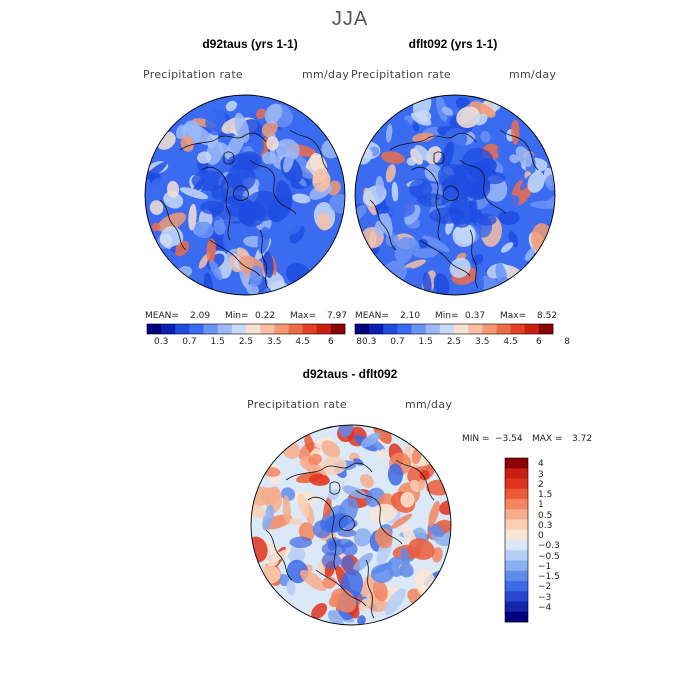 The image size is (700, 700). What do you see at coordinates (475, 316) in the screenshot?
I see `min-value: 0.37` at bounding box center [475, 316].